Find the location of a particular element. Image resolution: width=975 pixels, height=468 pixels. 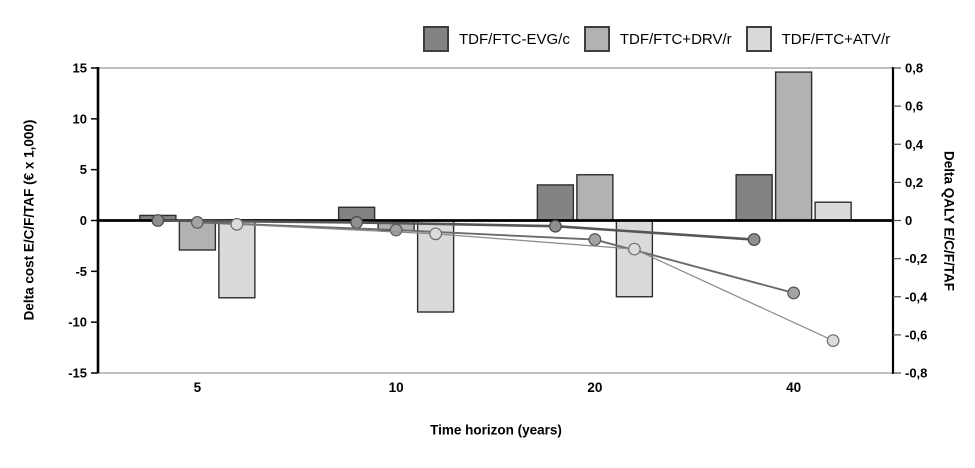

qaly-marker-TDF-FTC-EVG-c-10y is located at coordinates (357, 222).